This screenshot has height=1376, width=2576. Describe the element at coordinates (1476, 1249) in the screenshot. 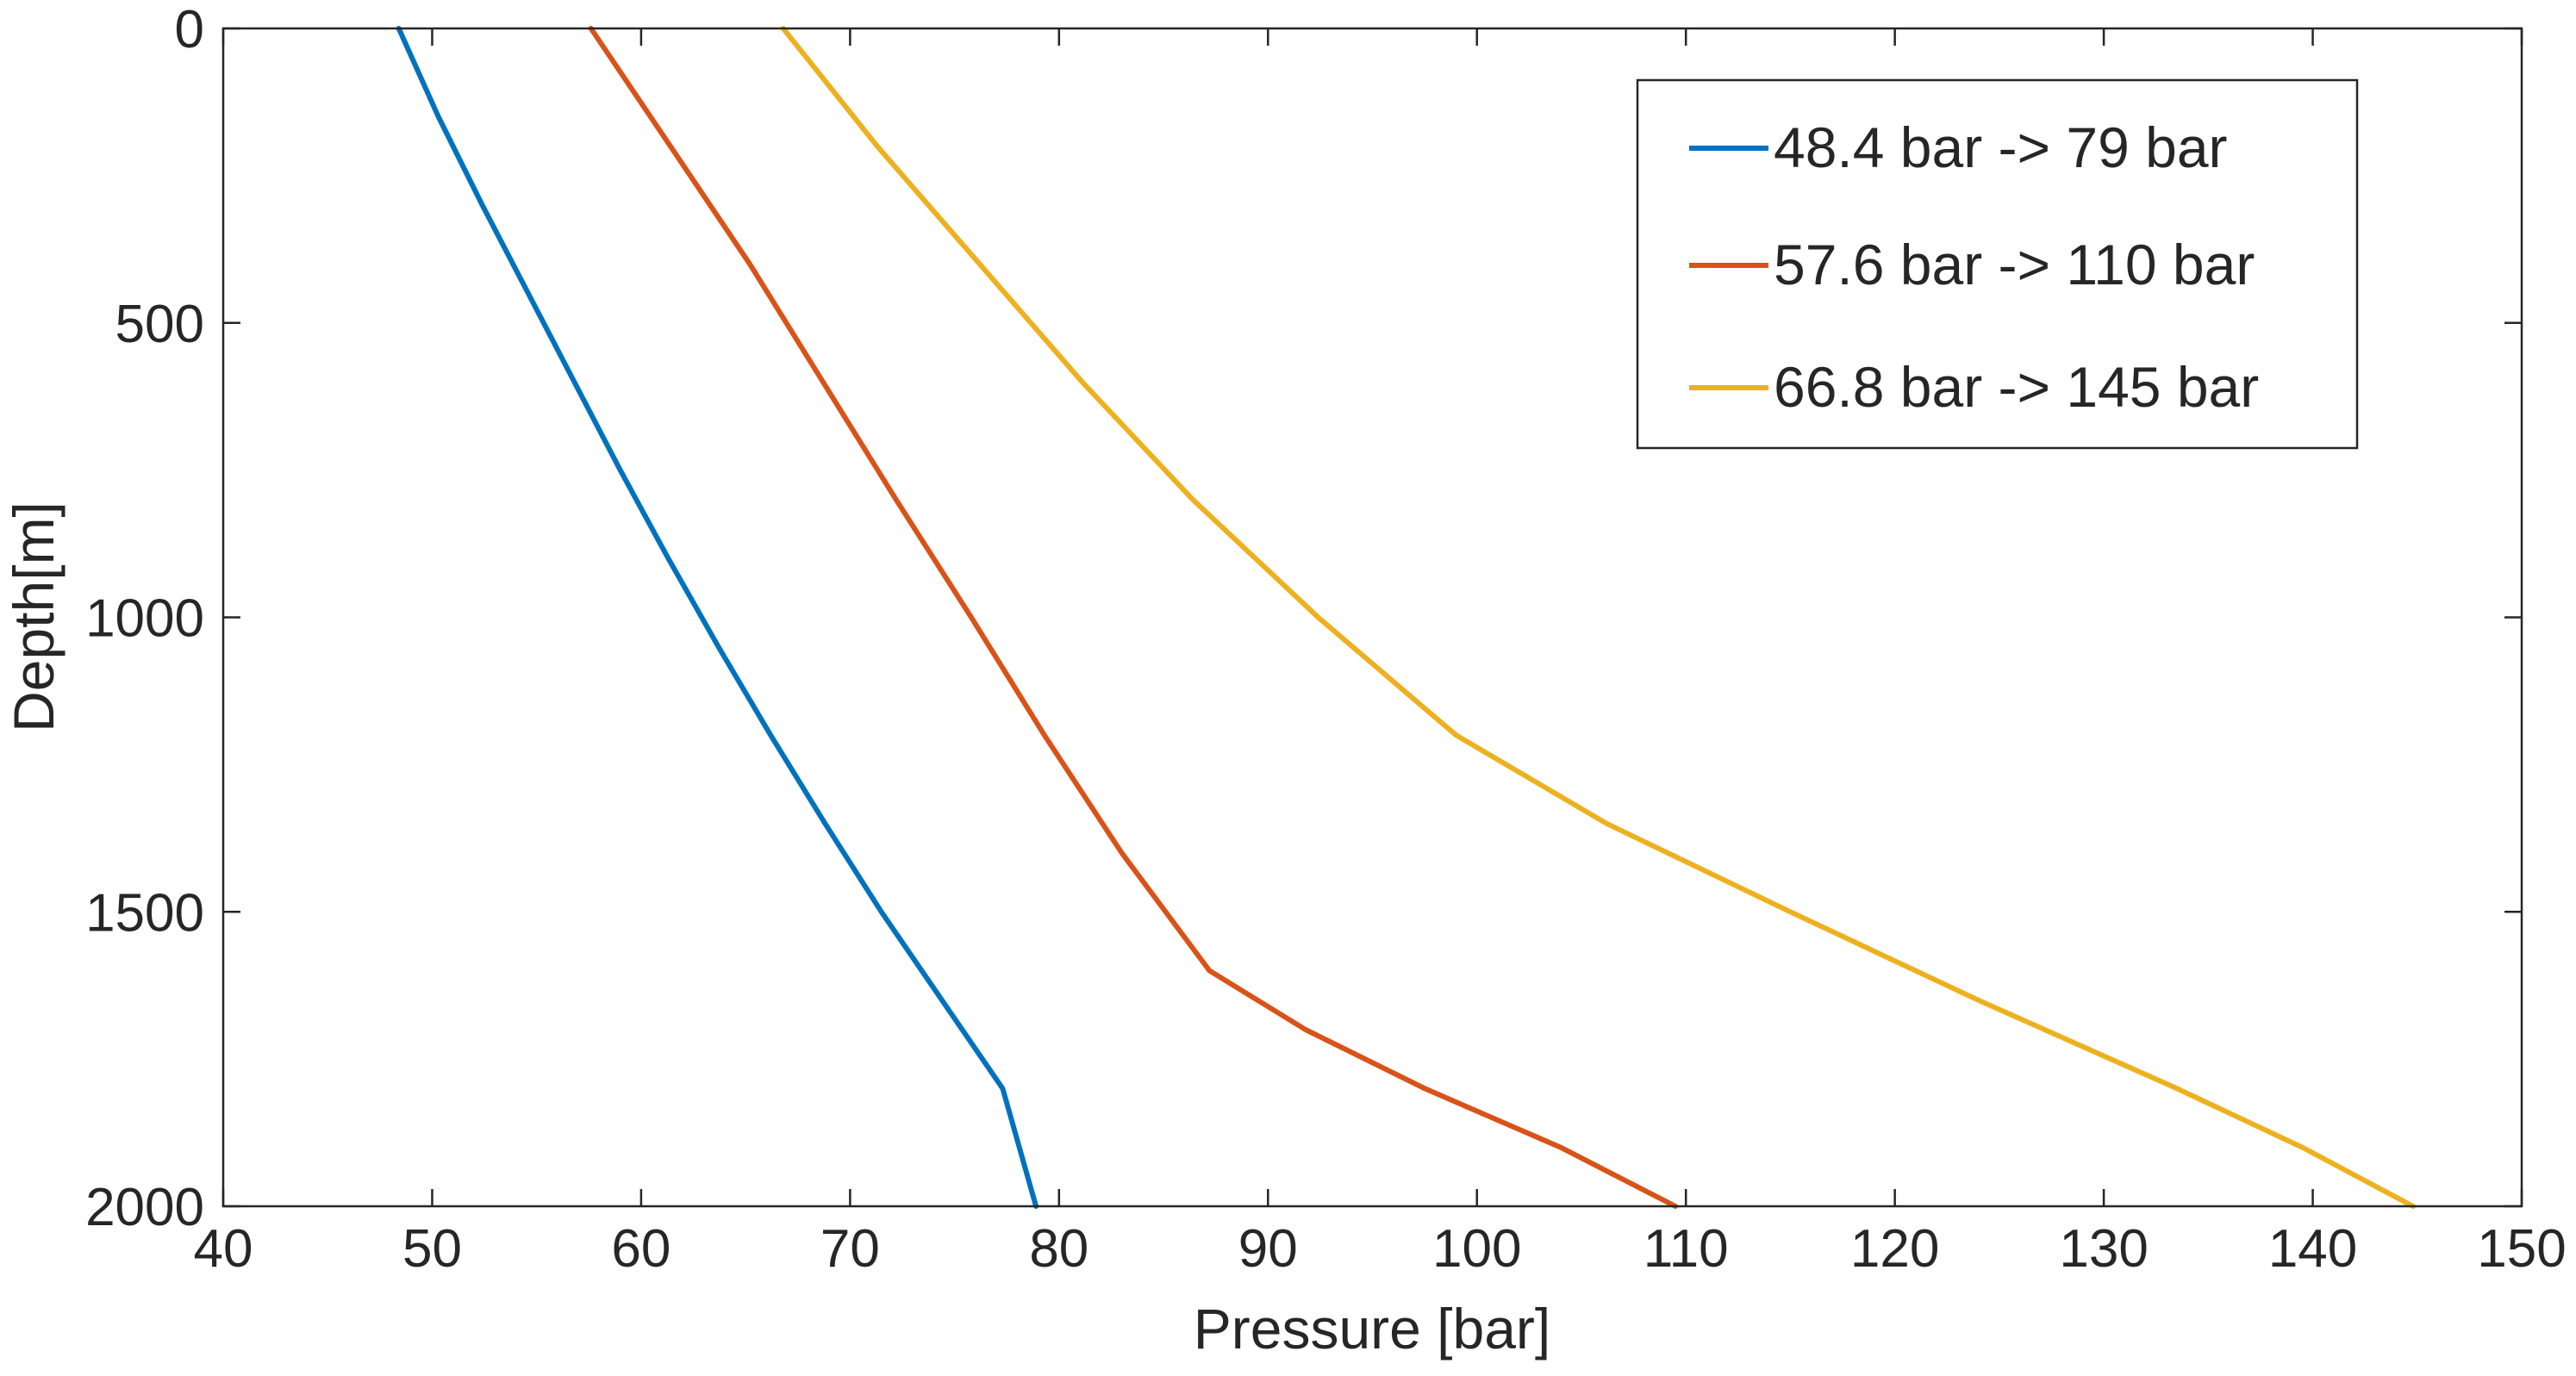

I see `x-tick-label-100: 100` at that location.